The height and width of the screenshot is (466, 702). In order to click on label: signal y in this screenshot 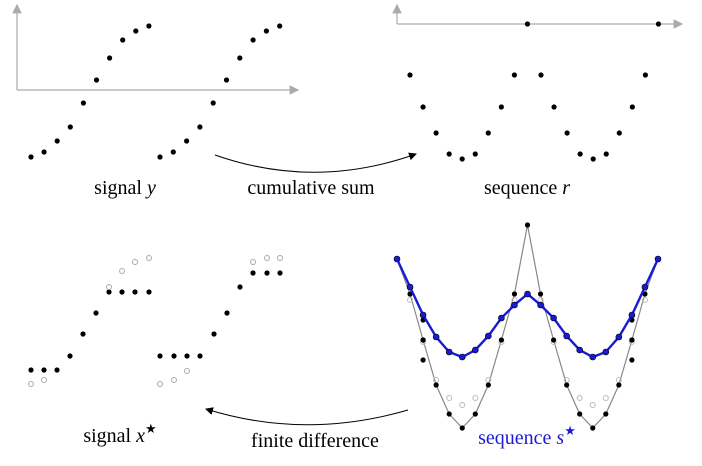, I will do `click(125, 188)`.